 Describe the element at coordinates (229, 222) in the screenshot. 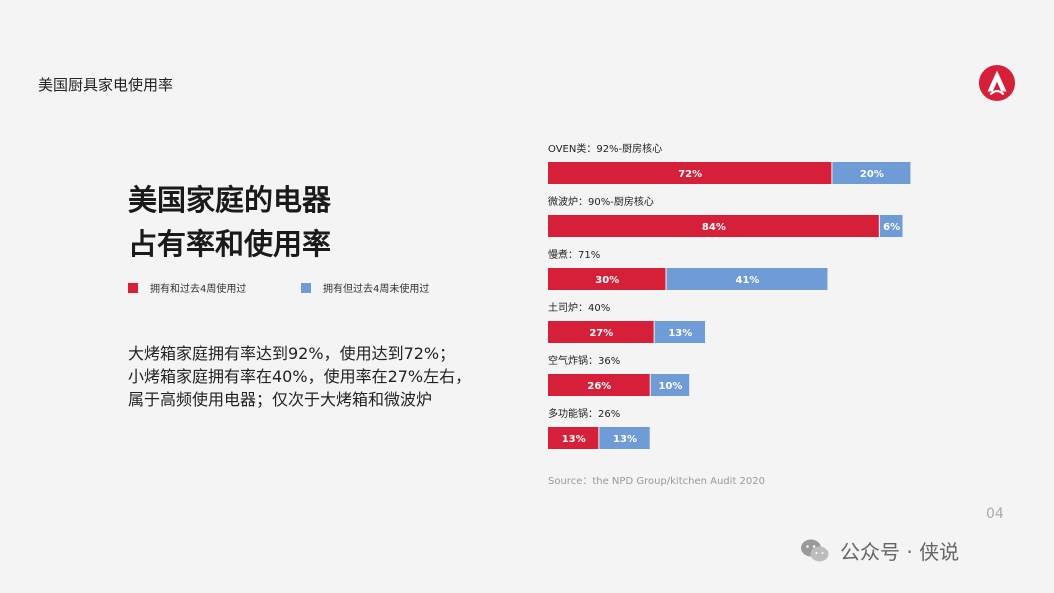

I see `headline: 美国家庭的电器 占有率和使用率` at that location.